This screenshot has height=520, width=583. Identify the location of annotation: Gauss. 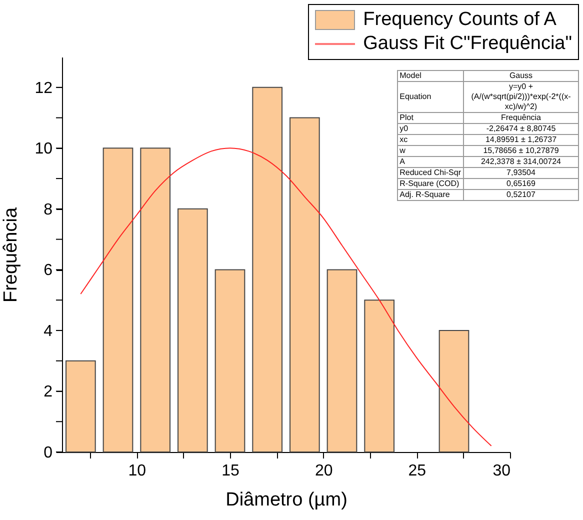
(521, 76).